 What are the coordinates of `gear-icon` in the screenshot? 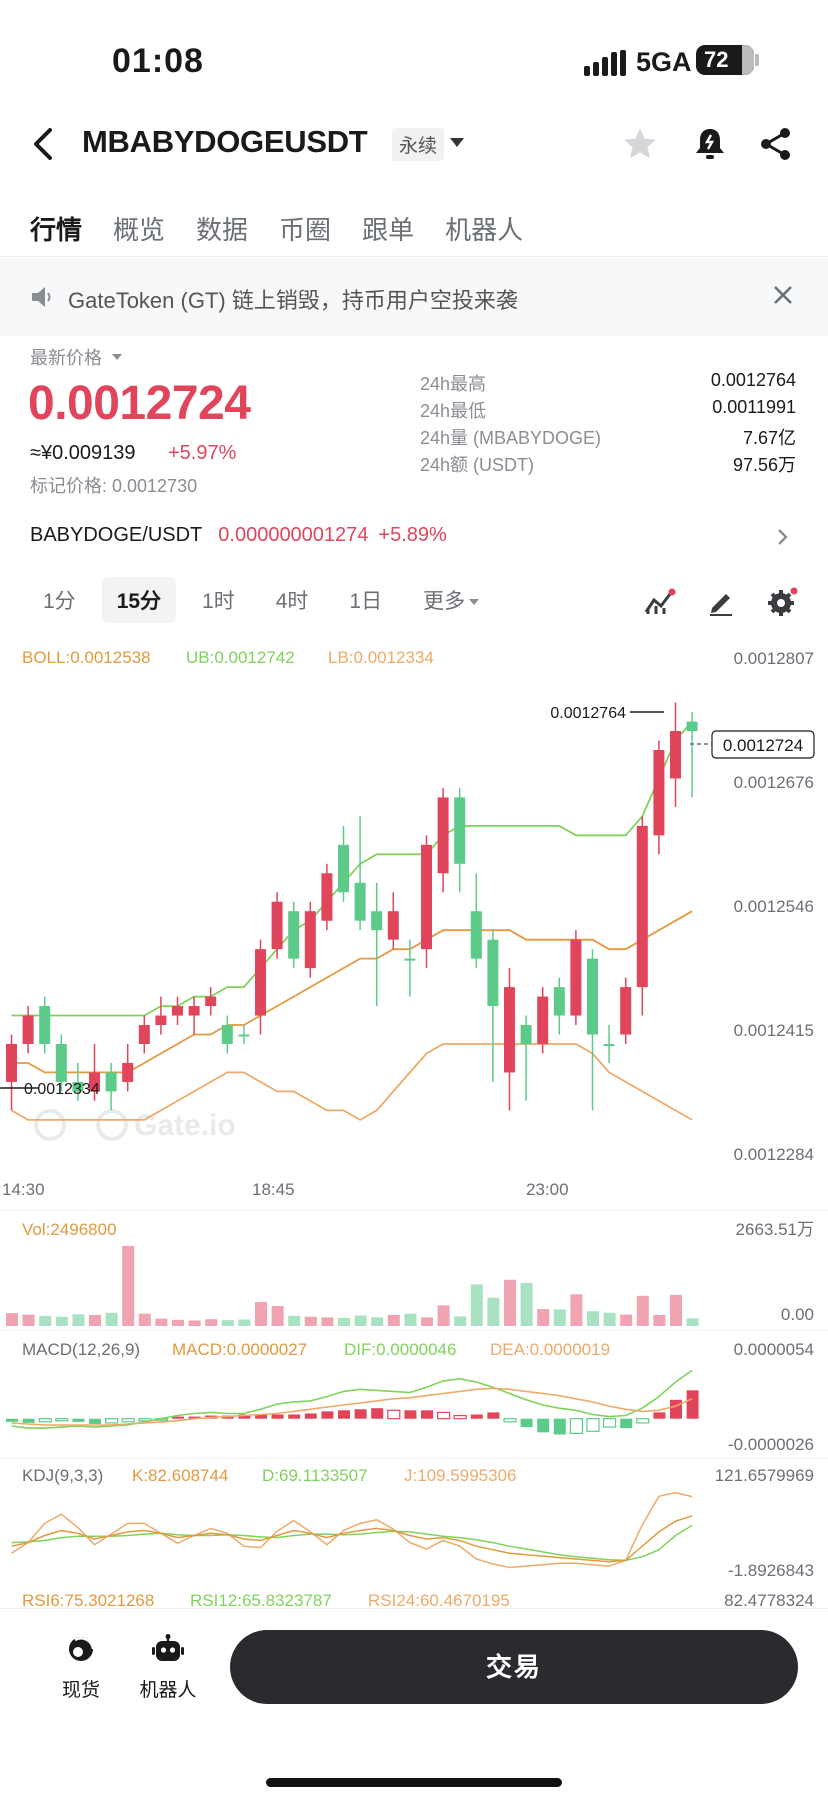 It's located at (782, 602).